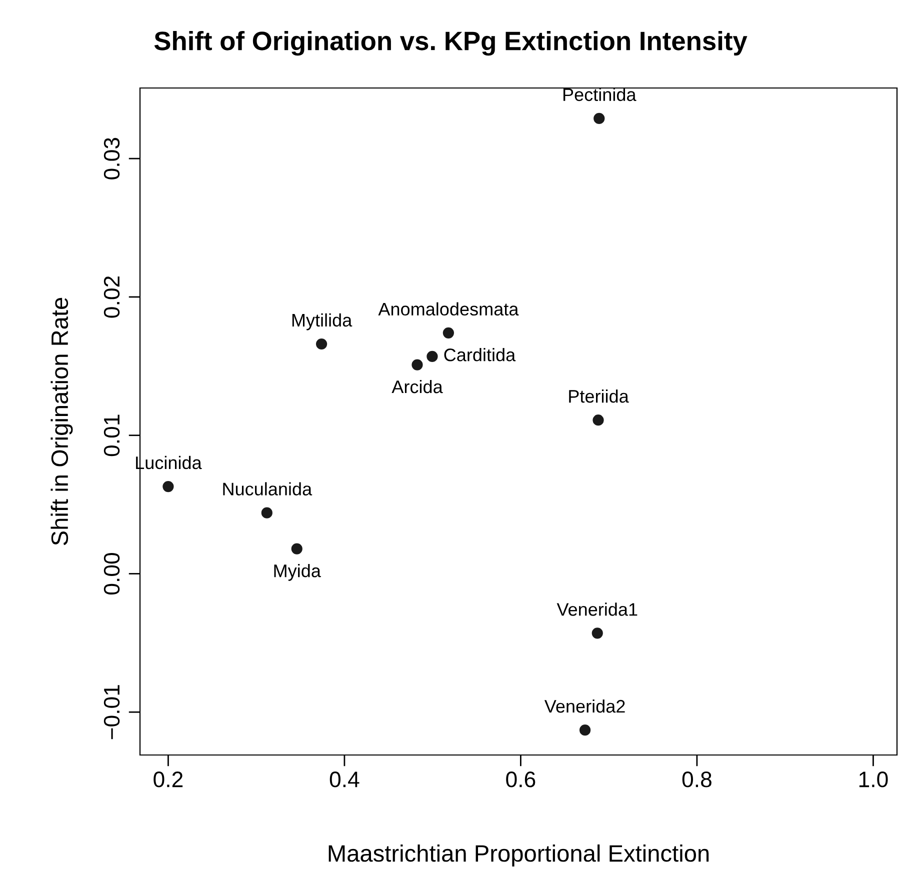 The height and width of the screenshot is (884, 901). What do you see at coordinates (61, 422) in the screenshot?
I see `y-axis-title: Shift in Origination Rate` at bounding box center [61, 422].